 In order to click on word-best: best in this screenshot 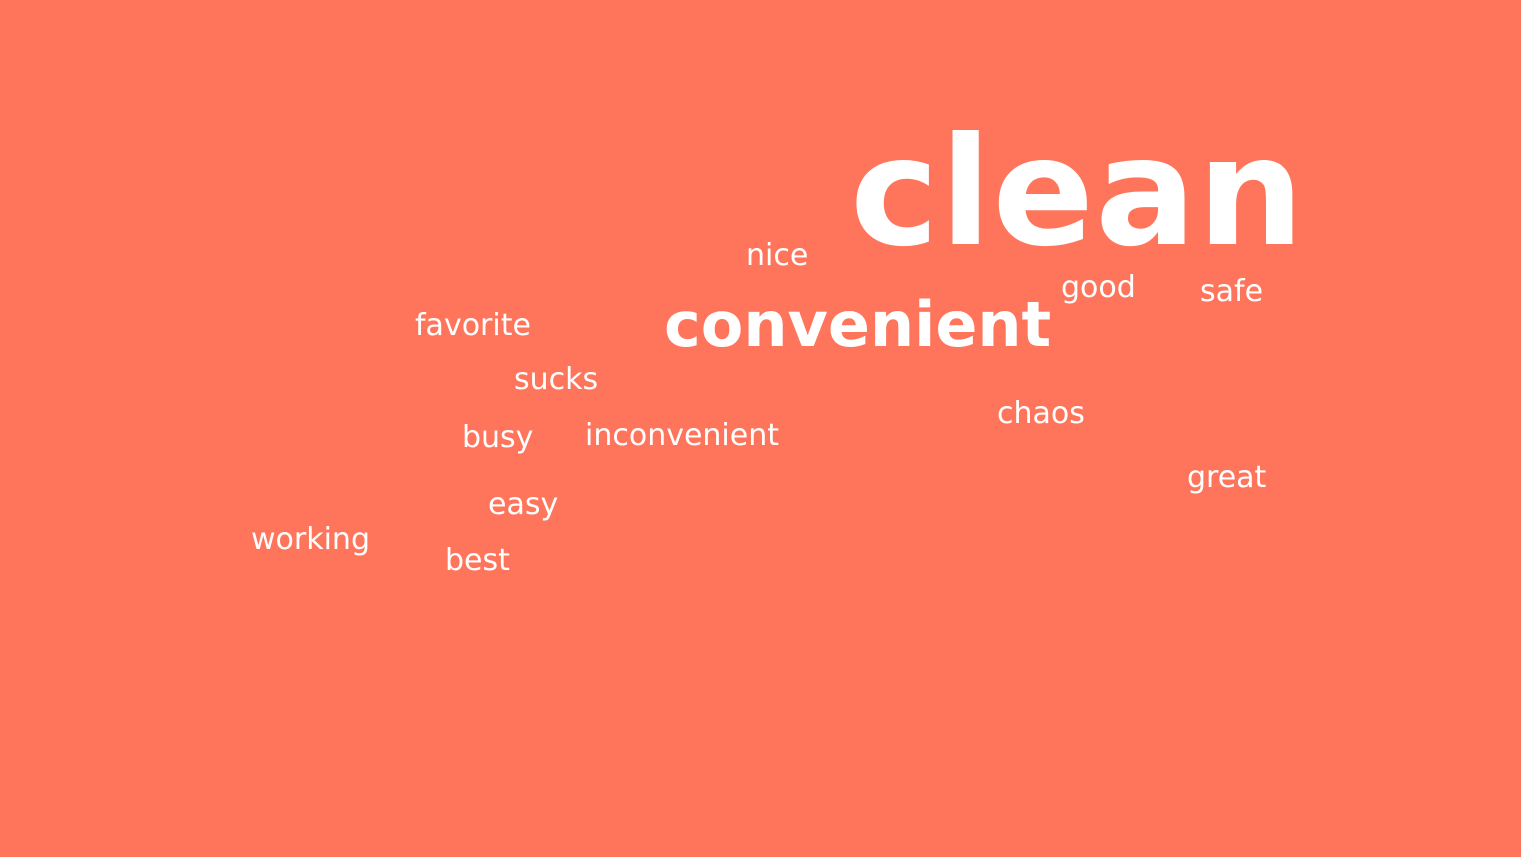, I will do `click(477, 560)`.